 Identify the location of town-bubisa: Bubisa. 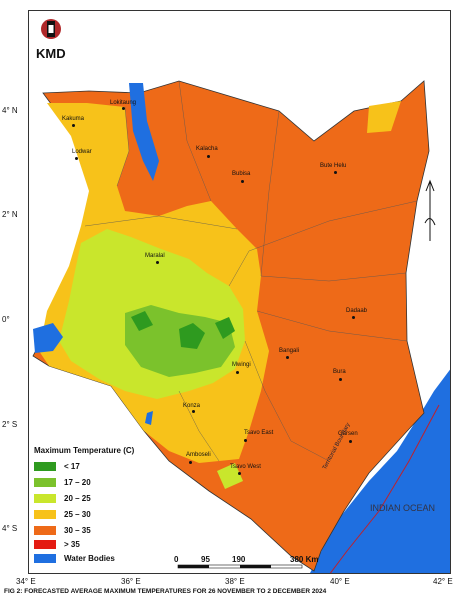
(241, 174).